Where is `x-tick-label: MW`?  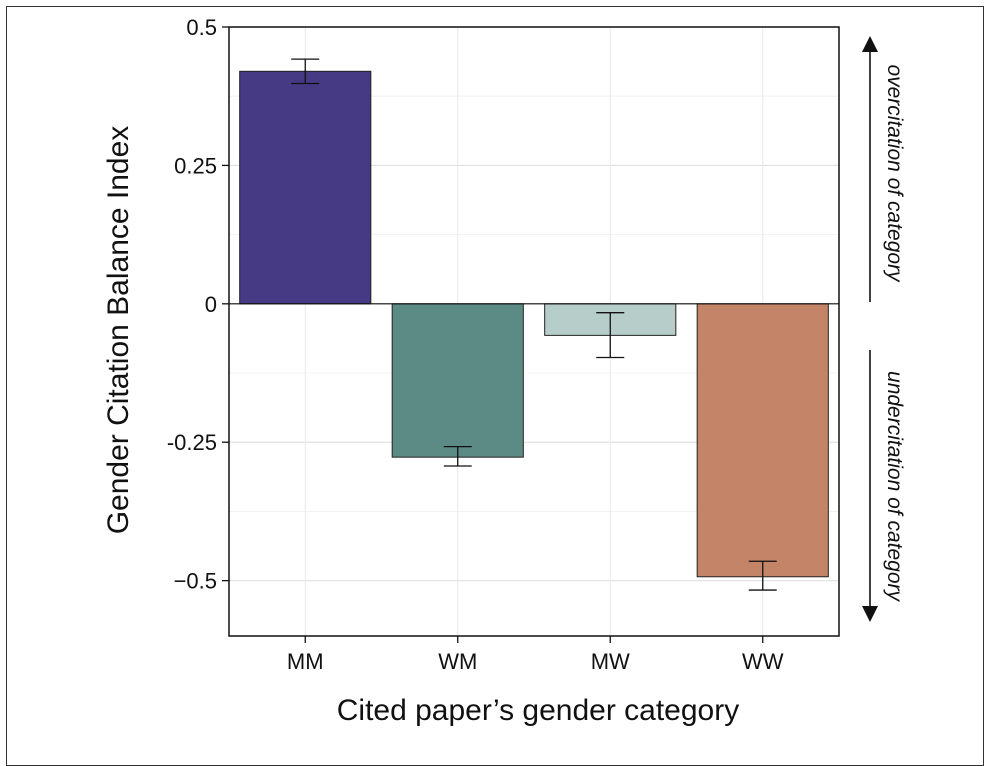
x-tick-label: MW is located at coordinates (610, 661).